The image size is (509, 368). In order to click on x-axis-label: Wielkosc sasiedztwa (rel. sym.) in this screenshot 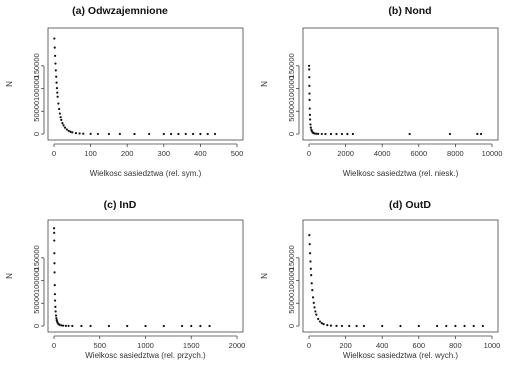, I will do `click(146, 173)`.